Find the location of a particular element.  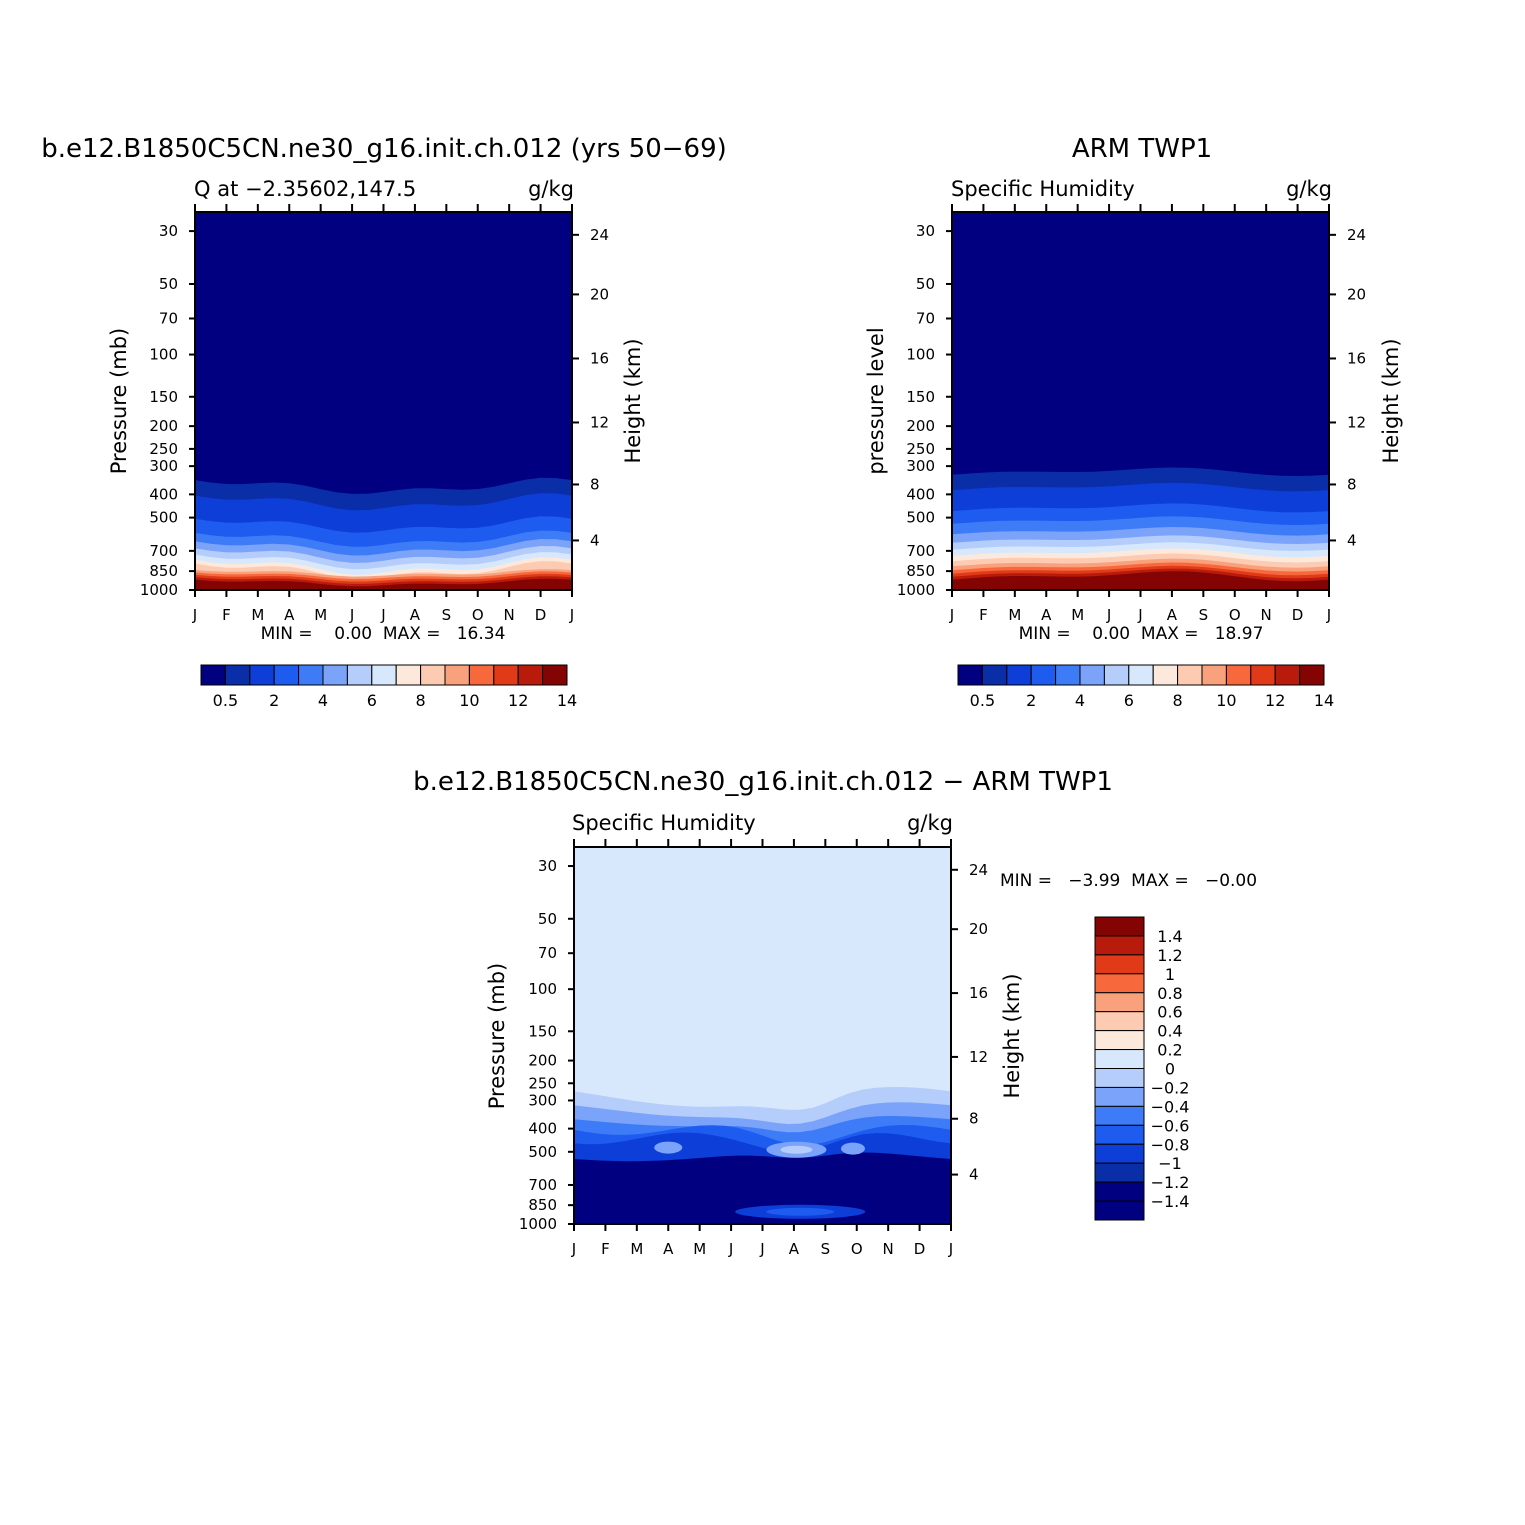

obs-y-axis-label: pressure level is located at coordinates (876, 400).